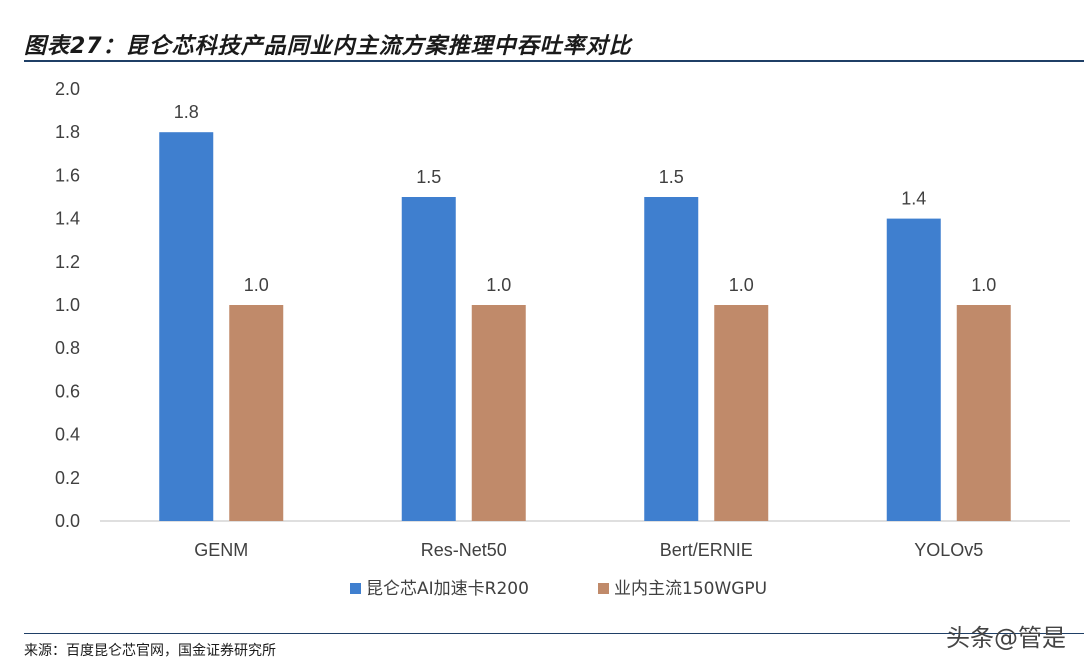  Describe the element at coordinates (67, 478) in the screenshot. I see `y-tick-label: 0.2` at that location.